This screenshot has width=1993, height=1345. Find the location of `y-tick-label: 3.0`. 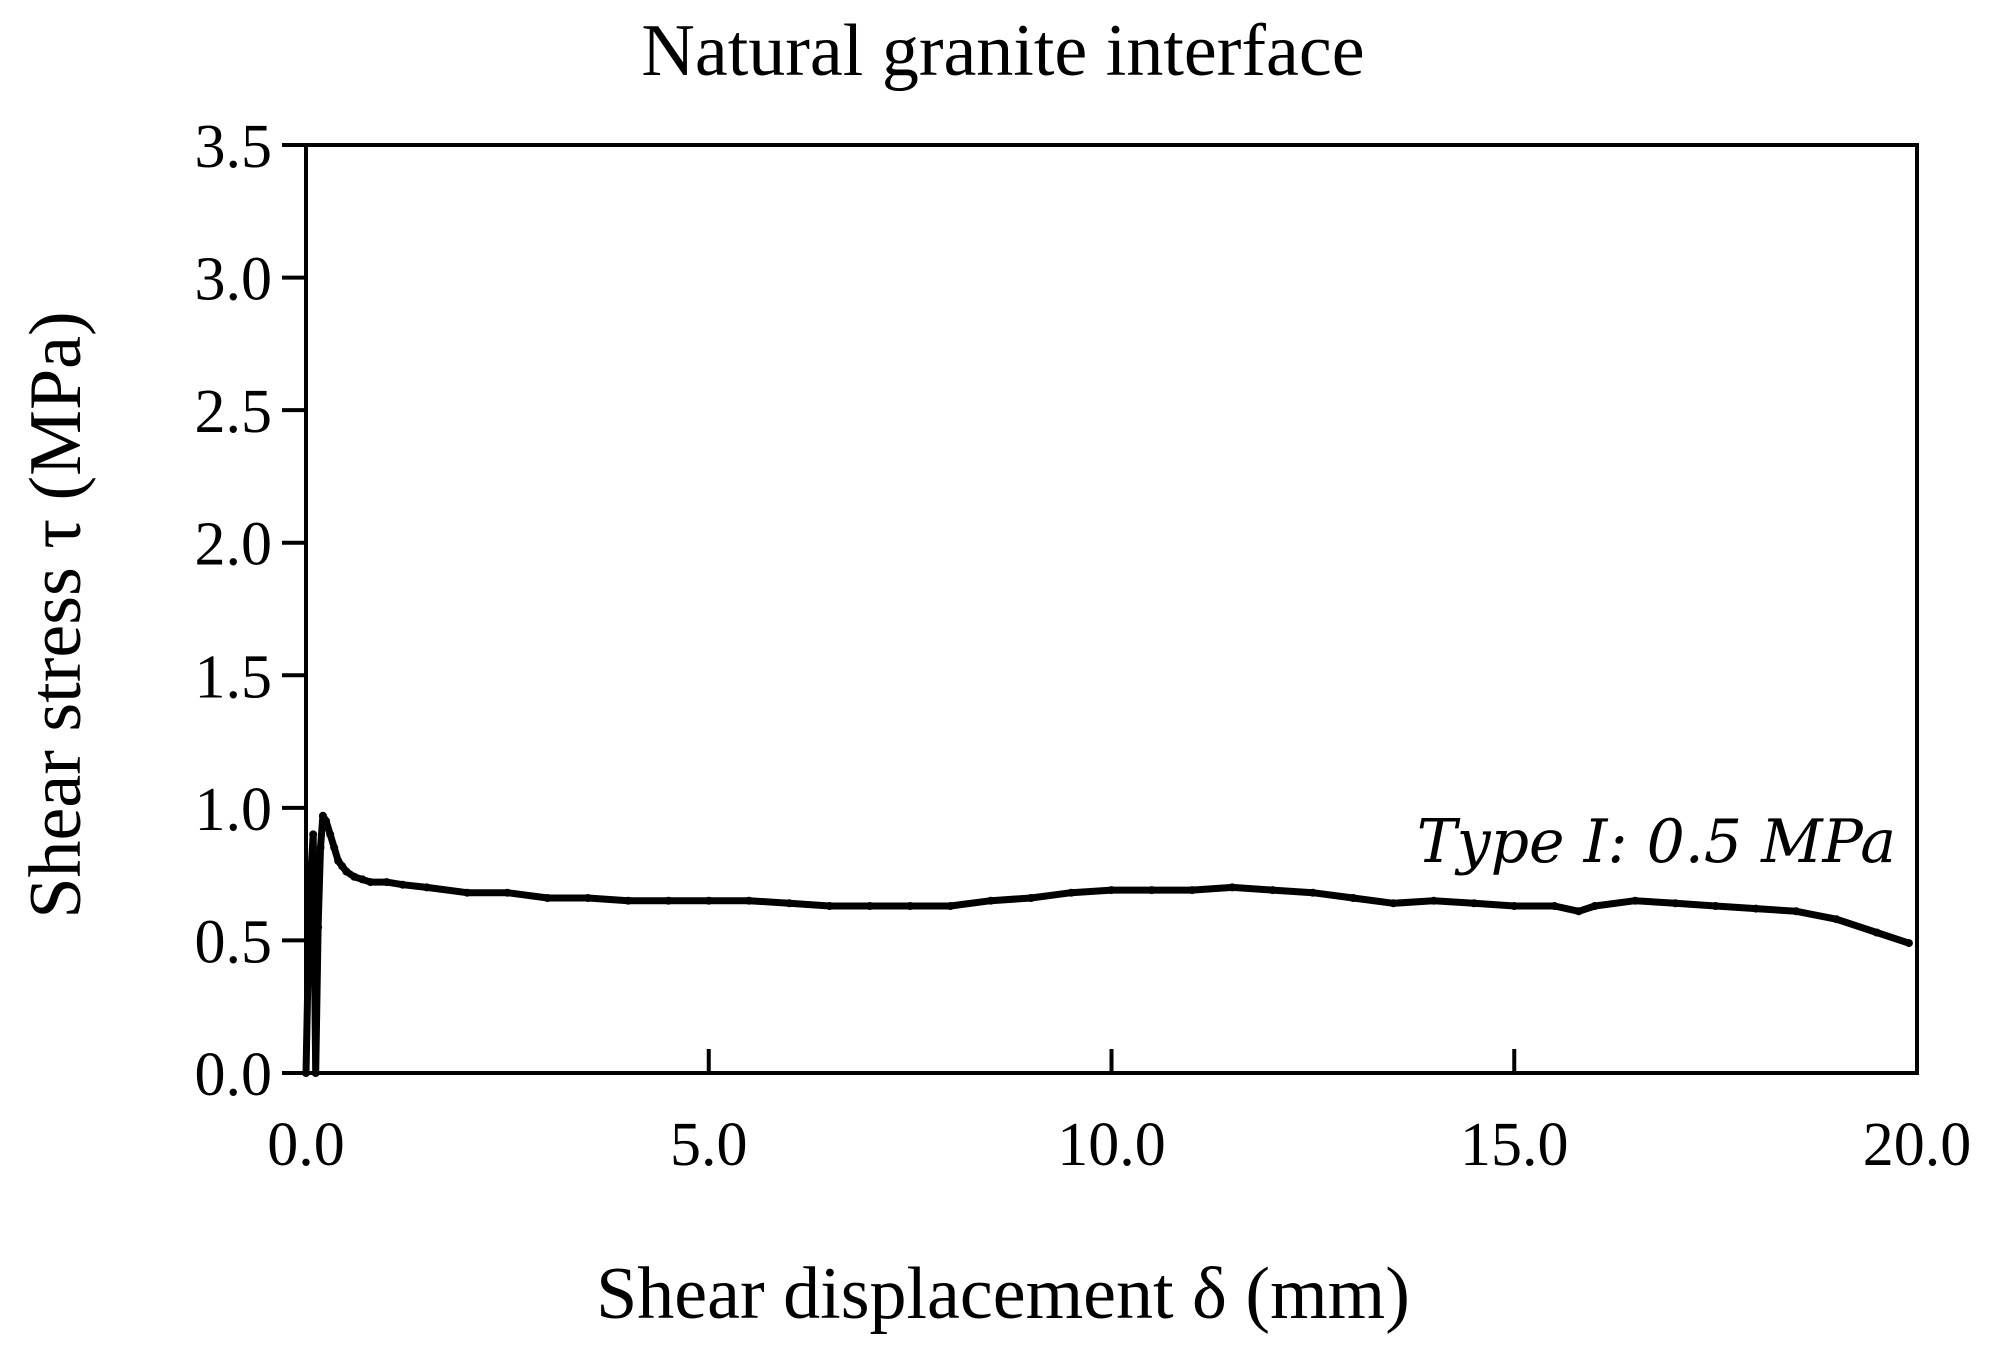

y-tick-label: 3.0 is located at coordinates (234, 280).